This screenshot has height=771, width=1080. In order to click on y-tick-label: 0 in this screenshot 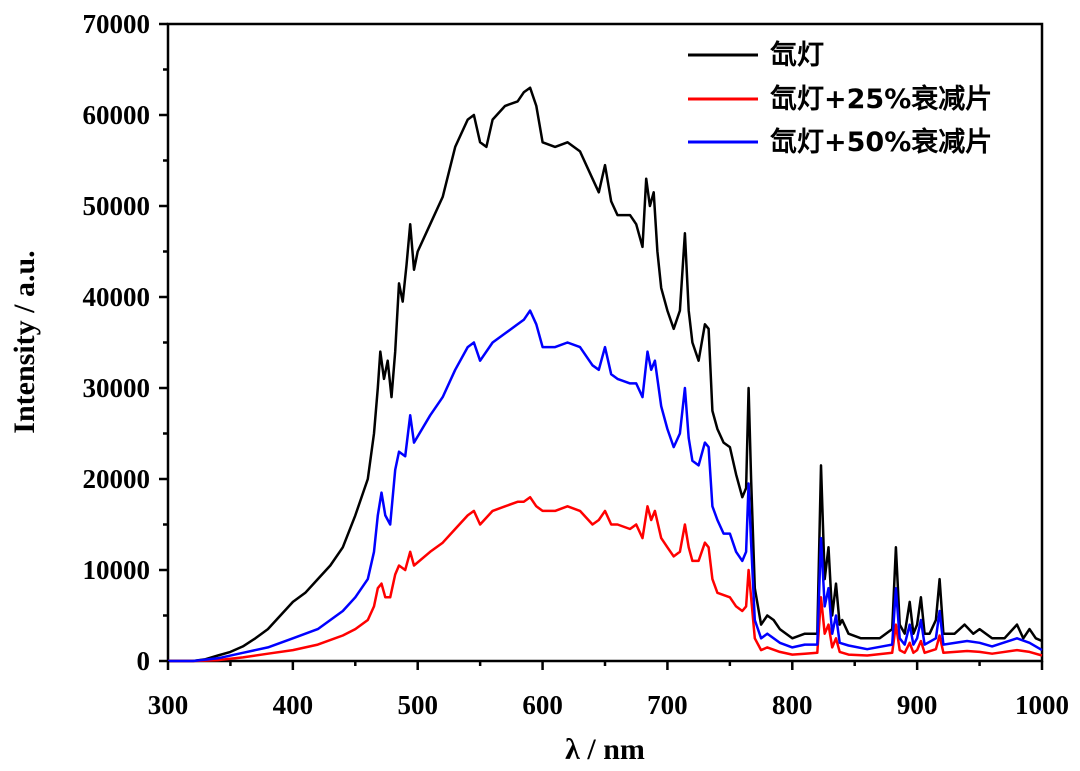, I will do `click(144, 661)`.